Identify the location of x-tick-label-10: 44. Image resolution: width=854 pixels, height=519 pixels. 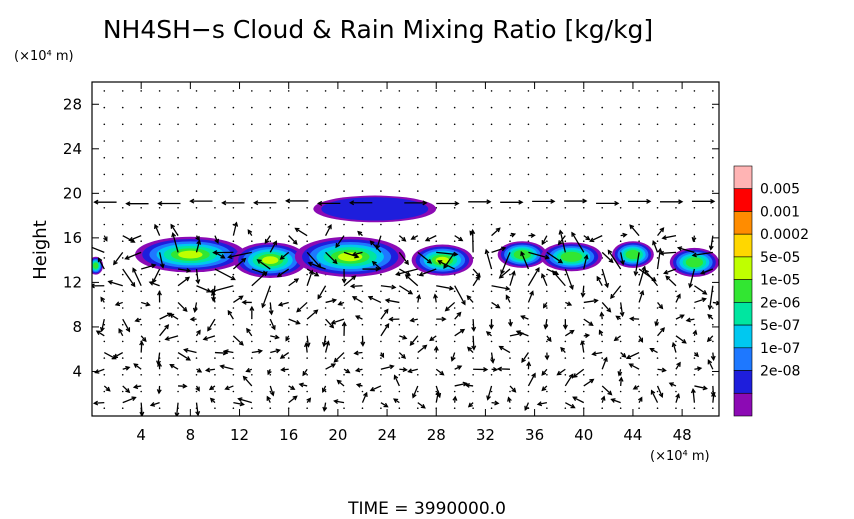
(632, 435).